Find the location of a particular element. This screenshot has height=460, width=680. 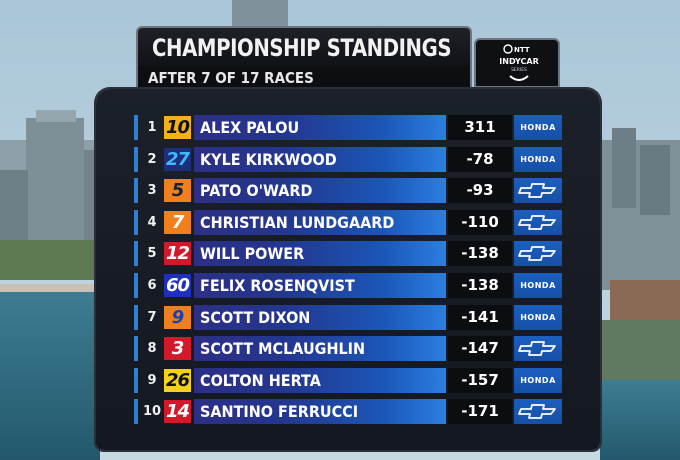

logo-swoosh-icon is located at coordinates (519, 78).